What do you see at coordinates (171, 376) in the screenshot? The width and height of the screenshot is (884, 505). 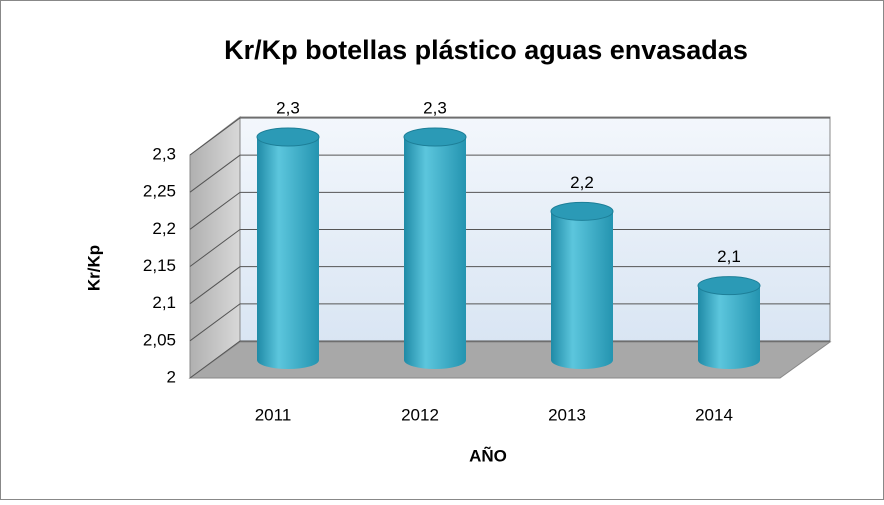 I see `y-tick-label: 2` at bounding box center [171, 376].